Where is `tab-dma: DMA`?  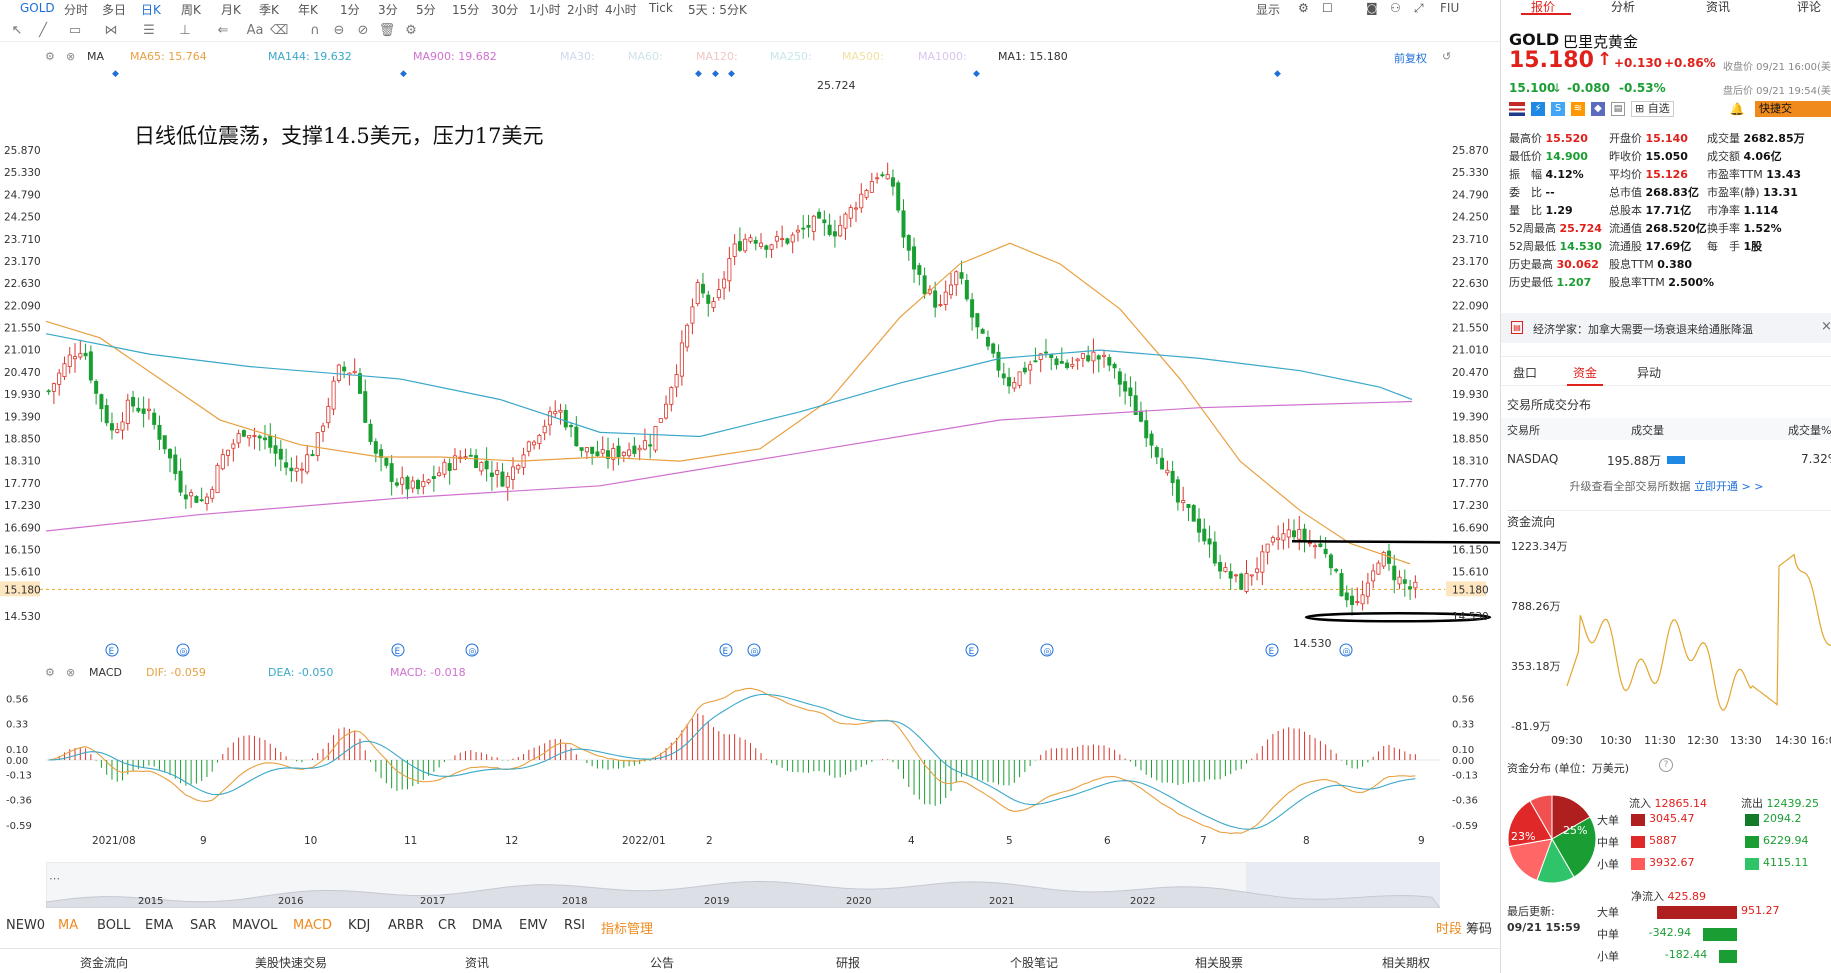 tab-dma: DMA is located at coordinates (487, 925).